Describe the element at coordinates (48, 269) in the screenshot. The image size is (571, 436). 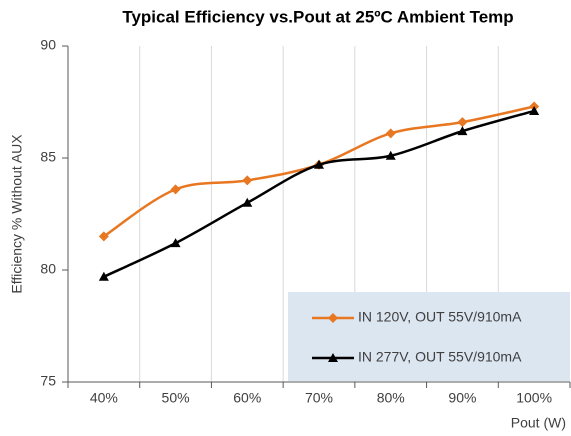
I see `y-tick-label: 80` at that location.